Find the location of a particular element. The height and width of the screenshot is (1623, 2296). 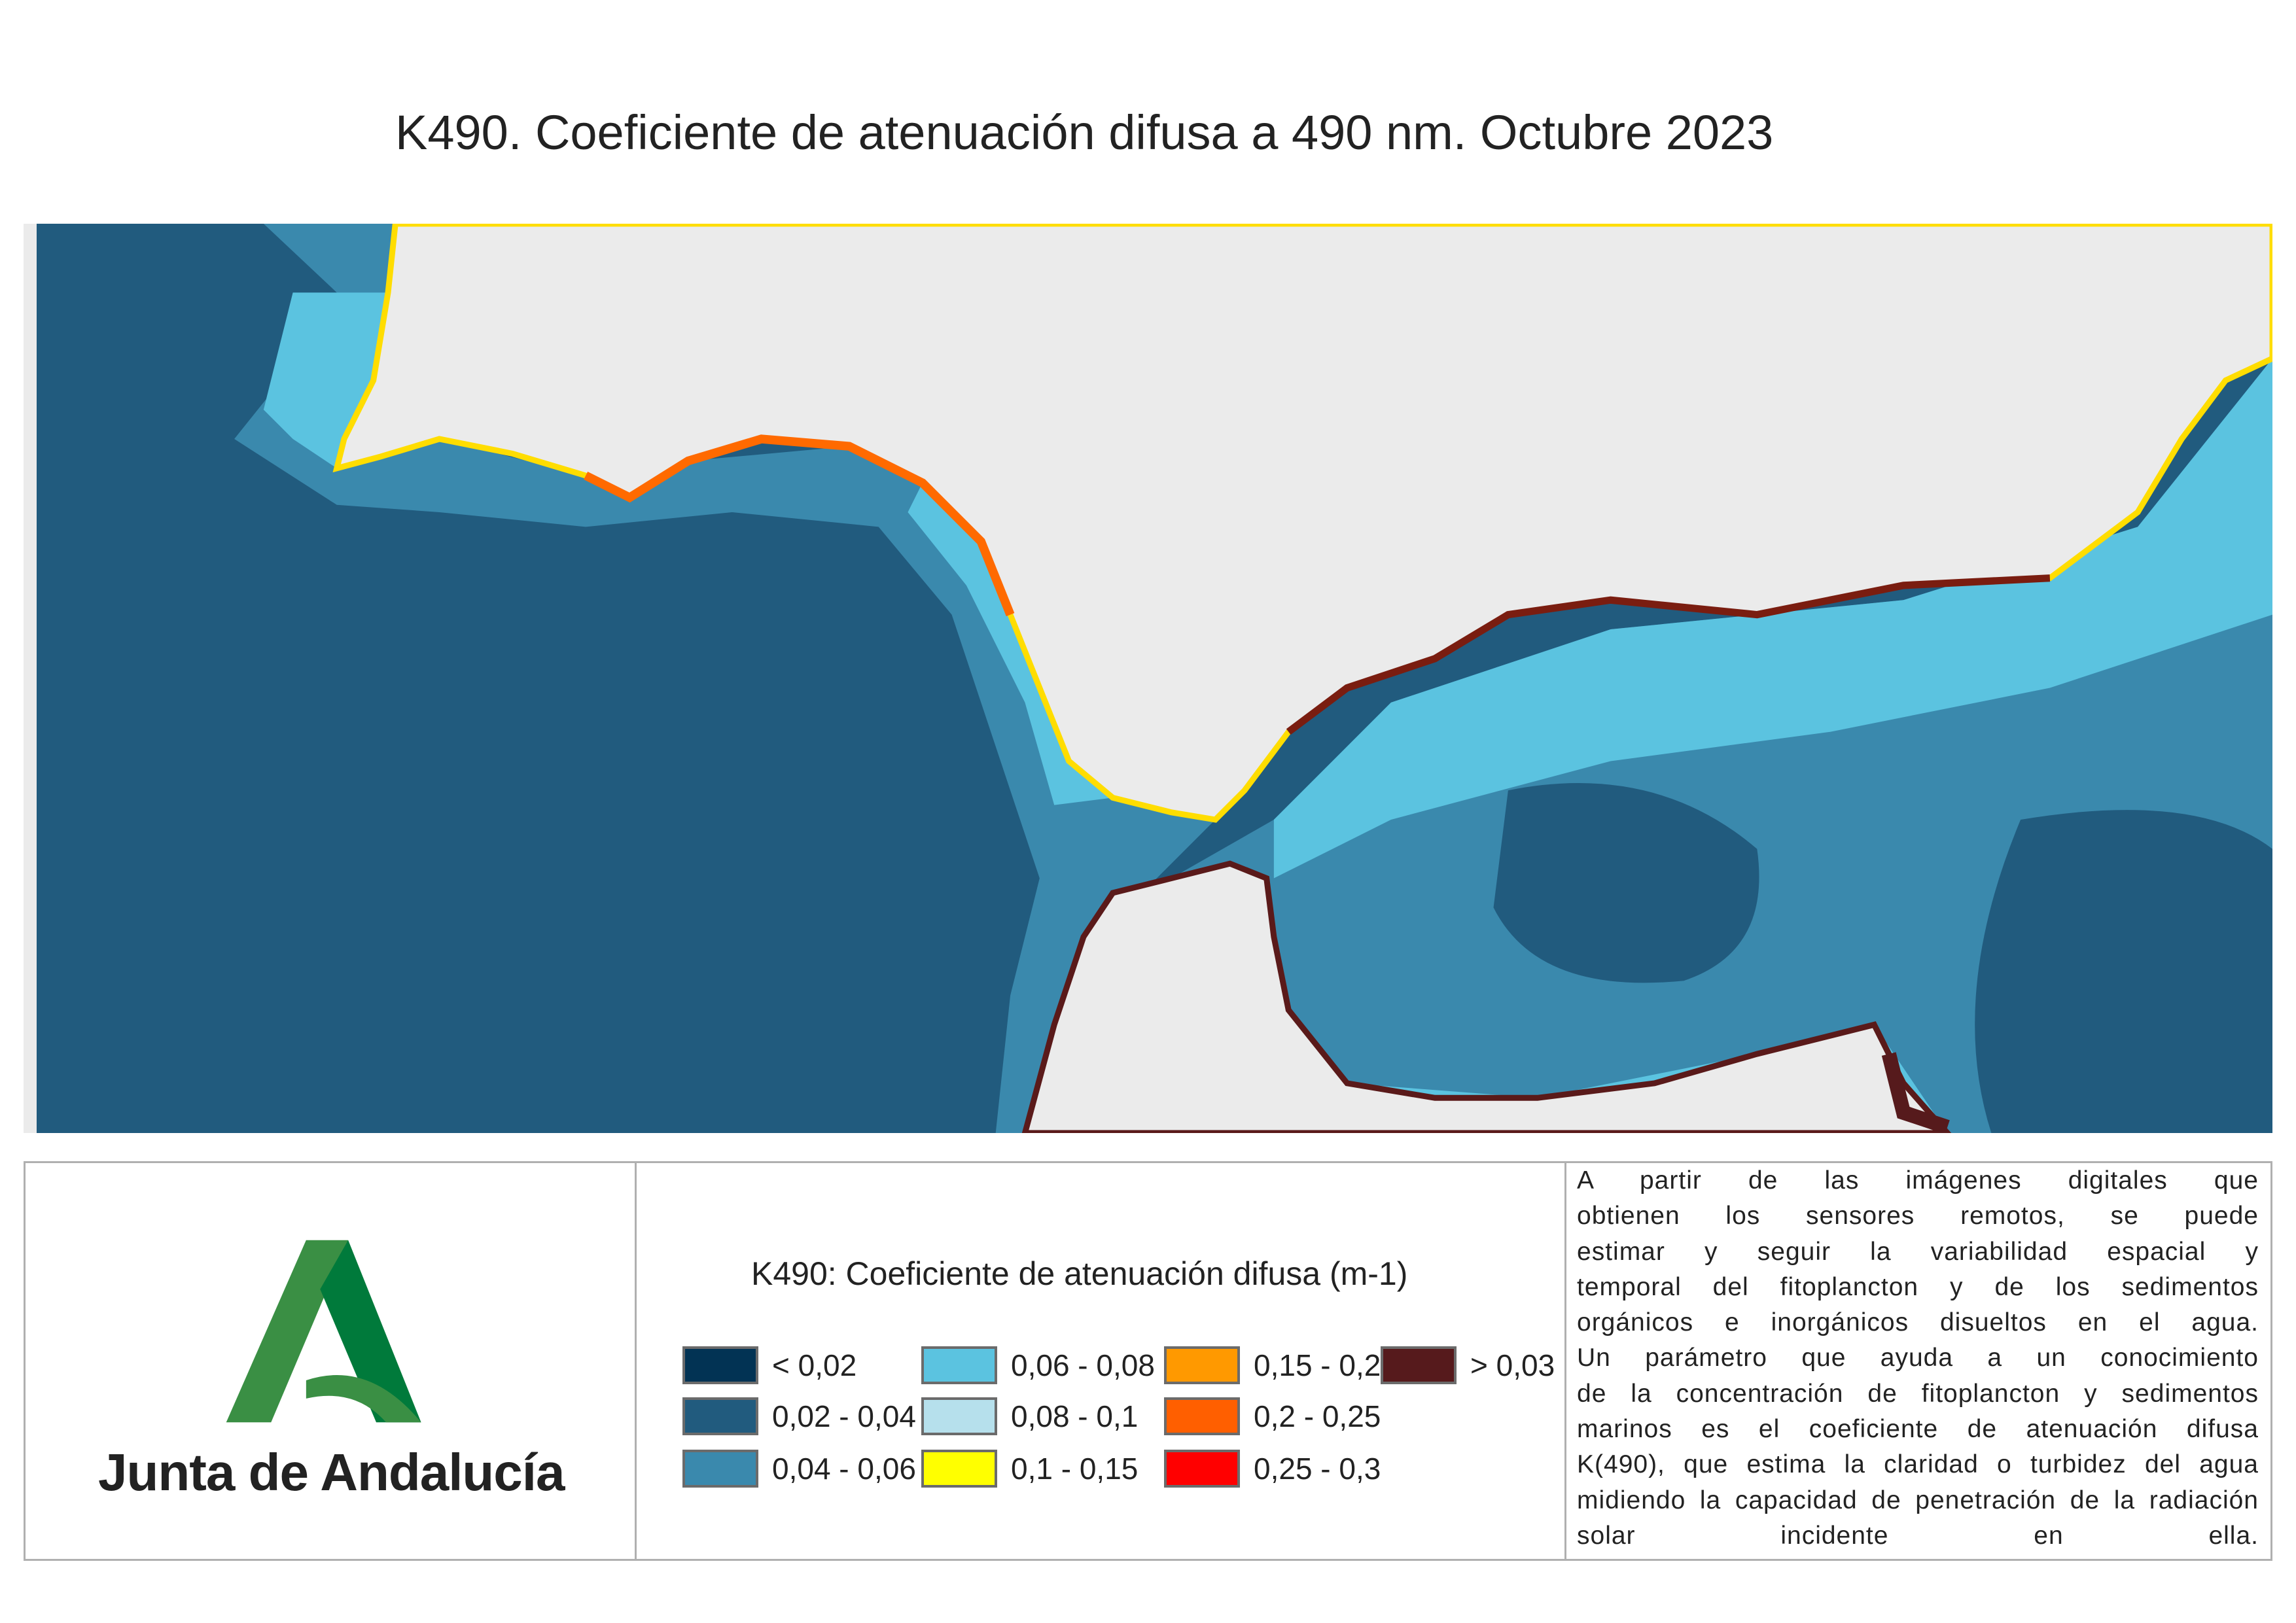

description-line: Un parámetro que ayuda a un conocimiento is located at coordinates (1918, 1358).